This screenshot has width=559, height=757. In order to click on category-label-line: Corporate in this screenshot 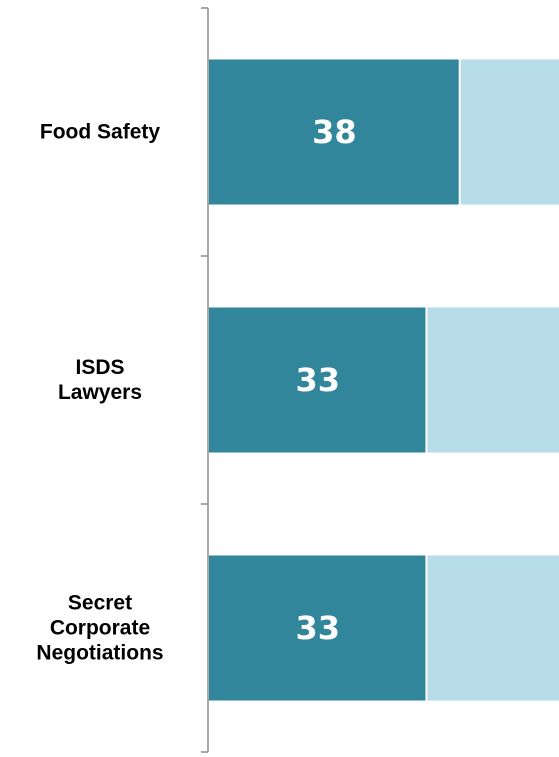, I will do `click(100, 628)`.